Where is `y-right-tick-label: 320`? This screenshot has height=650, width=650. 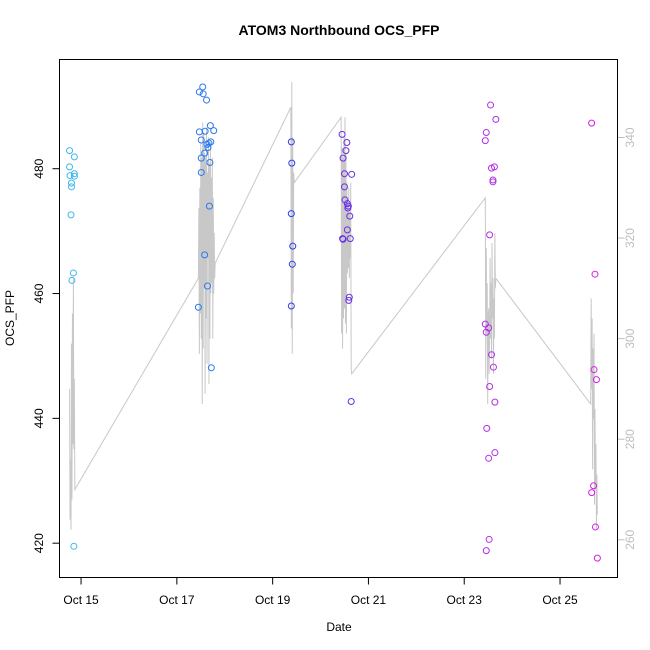
y-right-tick-label: 320 is located at coordinates (630, 238).